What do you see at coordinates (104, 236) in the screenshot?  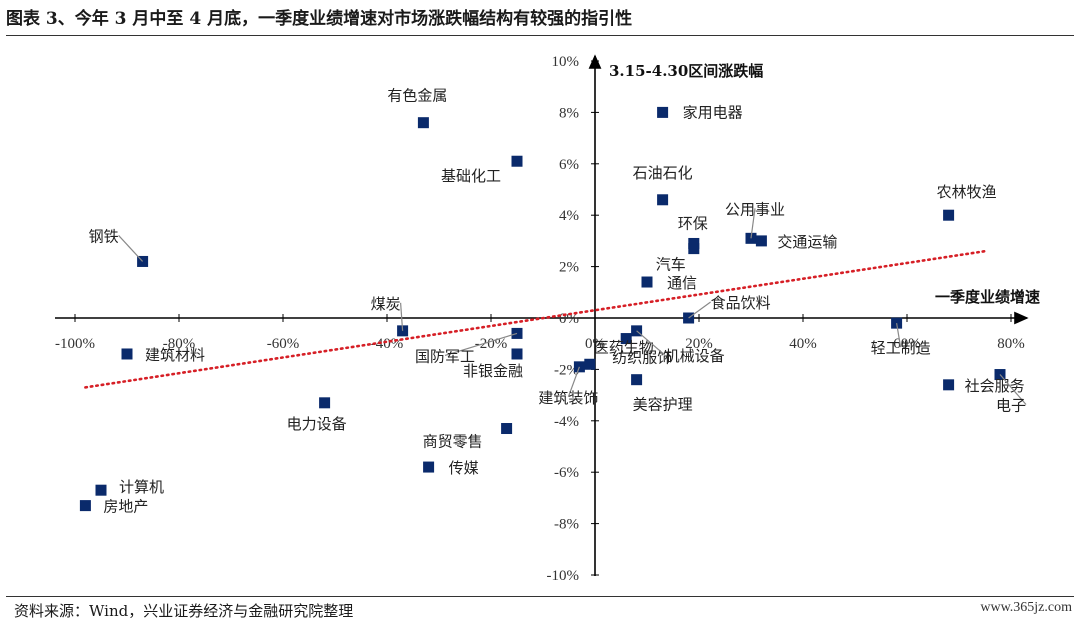 I see `point-label: 钢铁` at bounding box center [104, 236].